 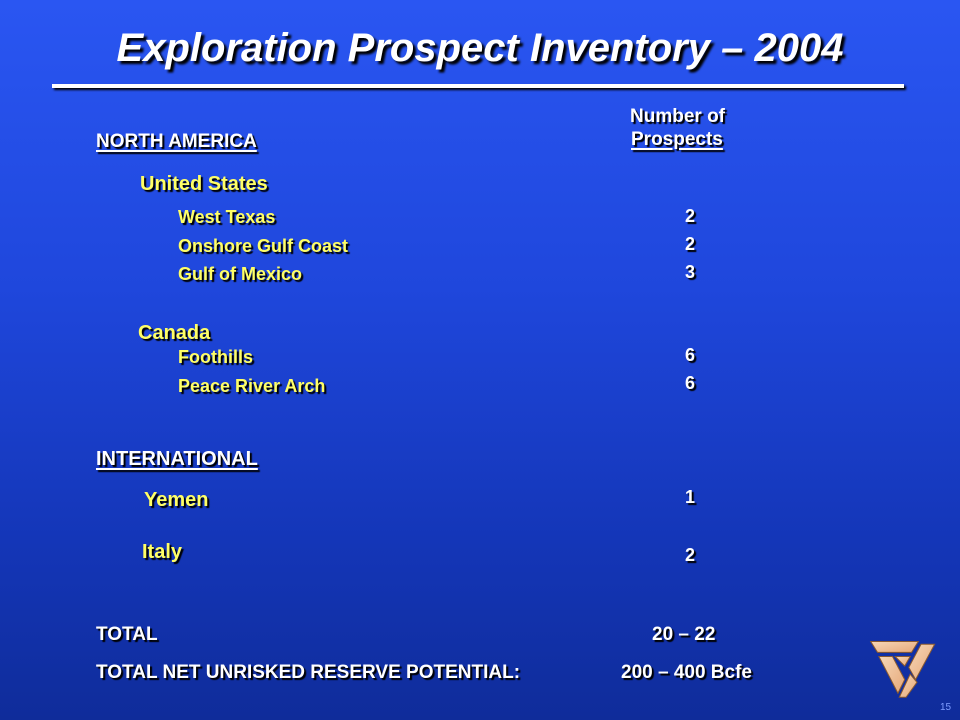 I want to click on company-logo-icon, so click(x=902, y=669).